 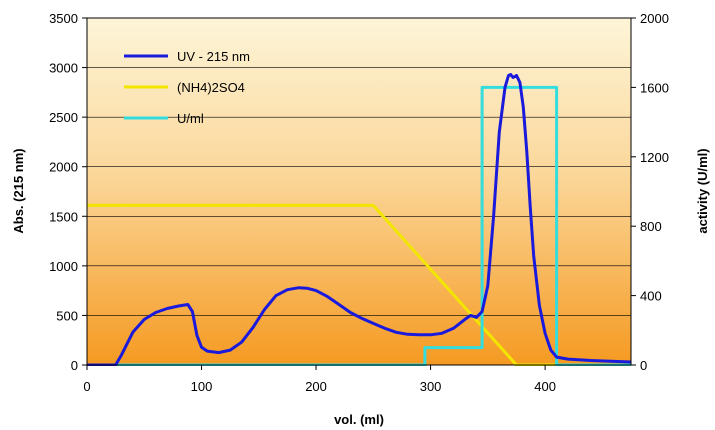 I want to click on y2-axis-title: activity (U/ml), so click(x=702, y=190).